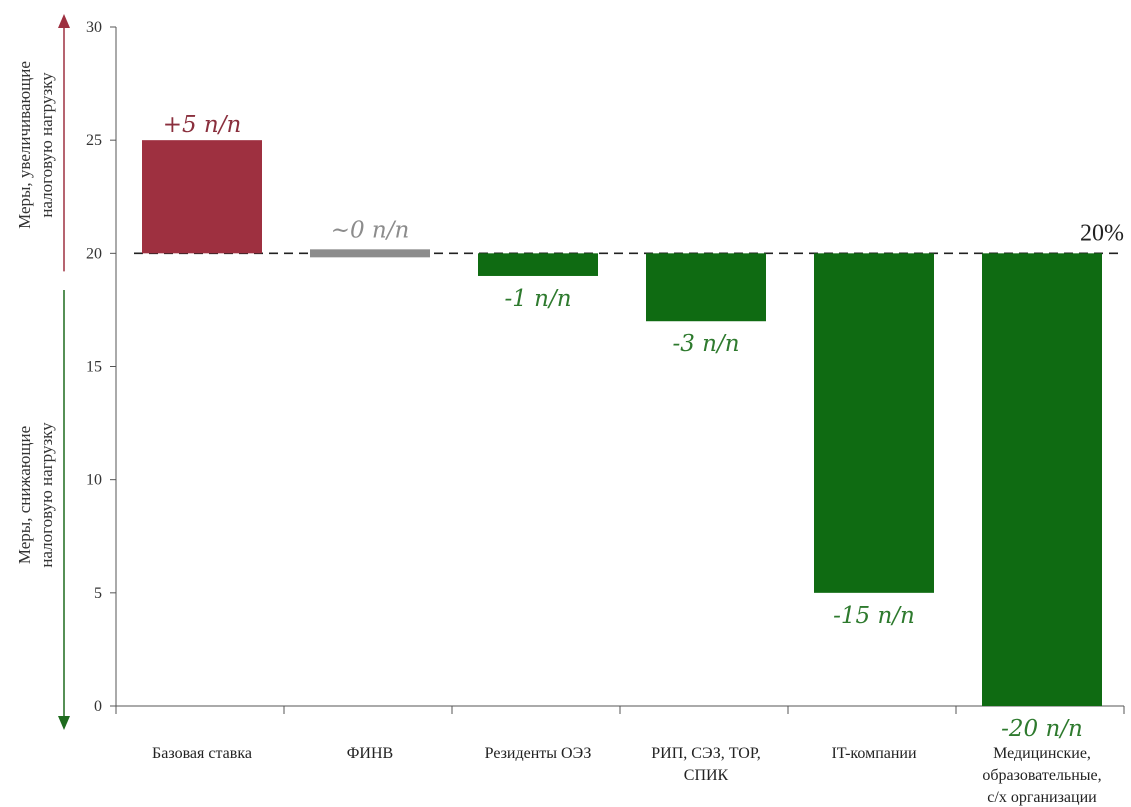 This screenshot has width=1131, height=807. What do you see at coordinates (202, 125) in the screenshot?
I see `data-label: +5 п/п` at bounding box center [202, 125].